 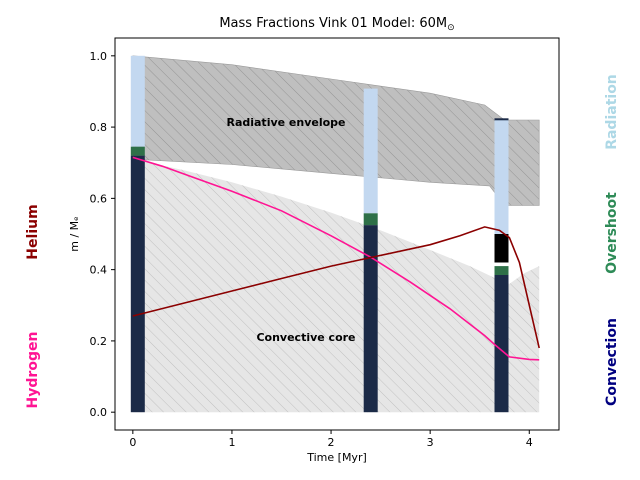 I want to click on legend-convection: Convection, so click(x=612, y=362).